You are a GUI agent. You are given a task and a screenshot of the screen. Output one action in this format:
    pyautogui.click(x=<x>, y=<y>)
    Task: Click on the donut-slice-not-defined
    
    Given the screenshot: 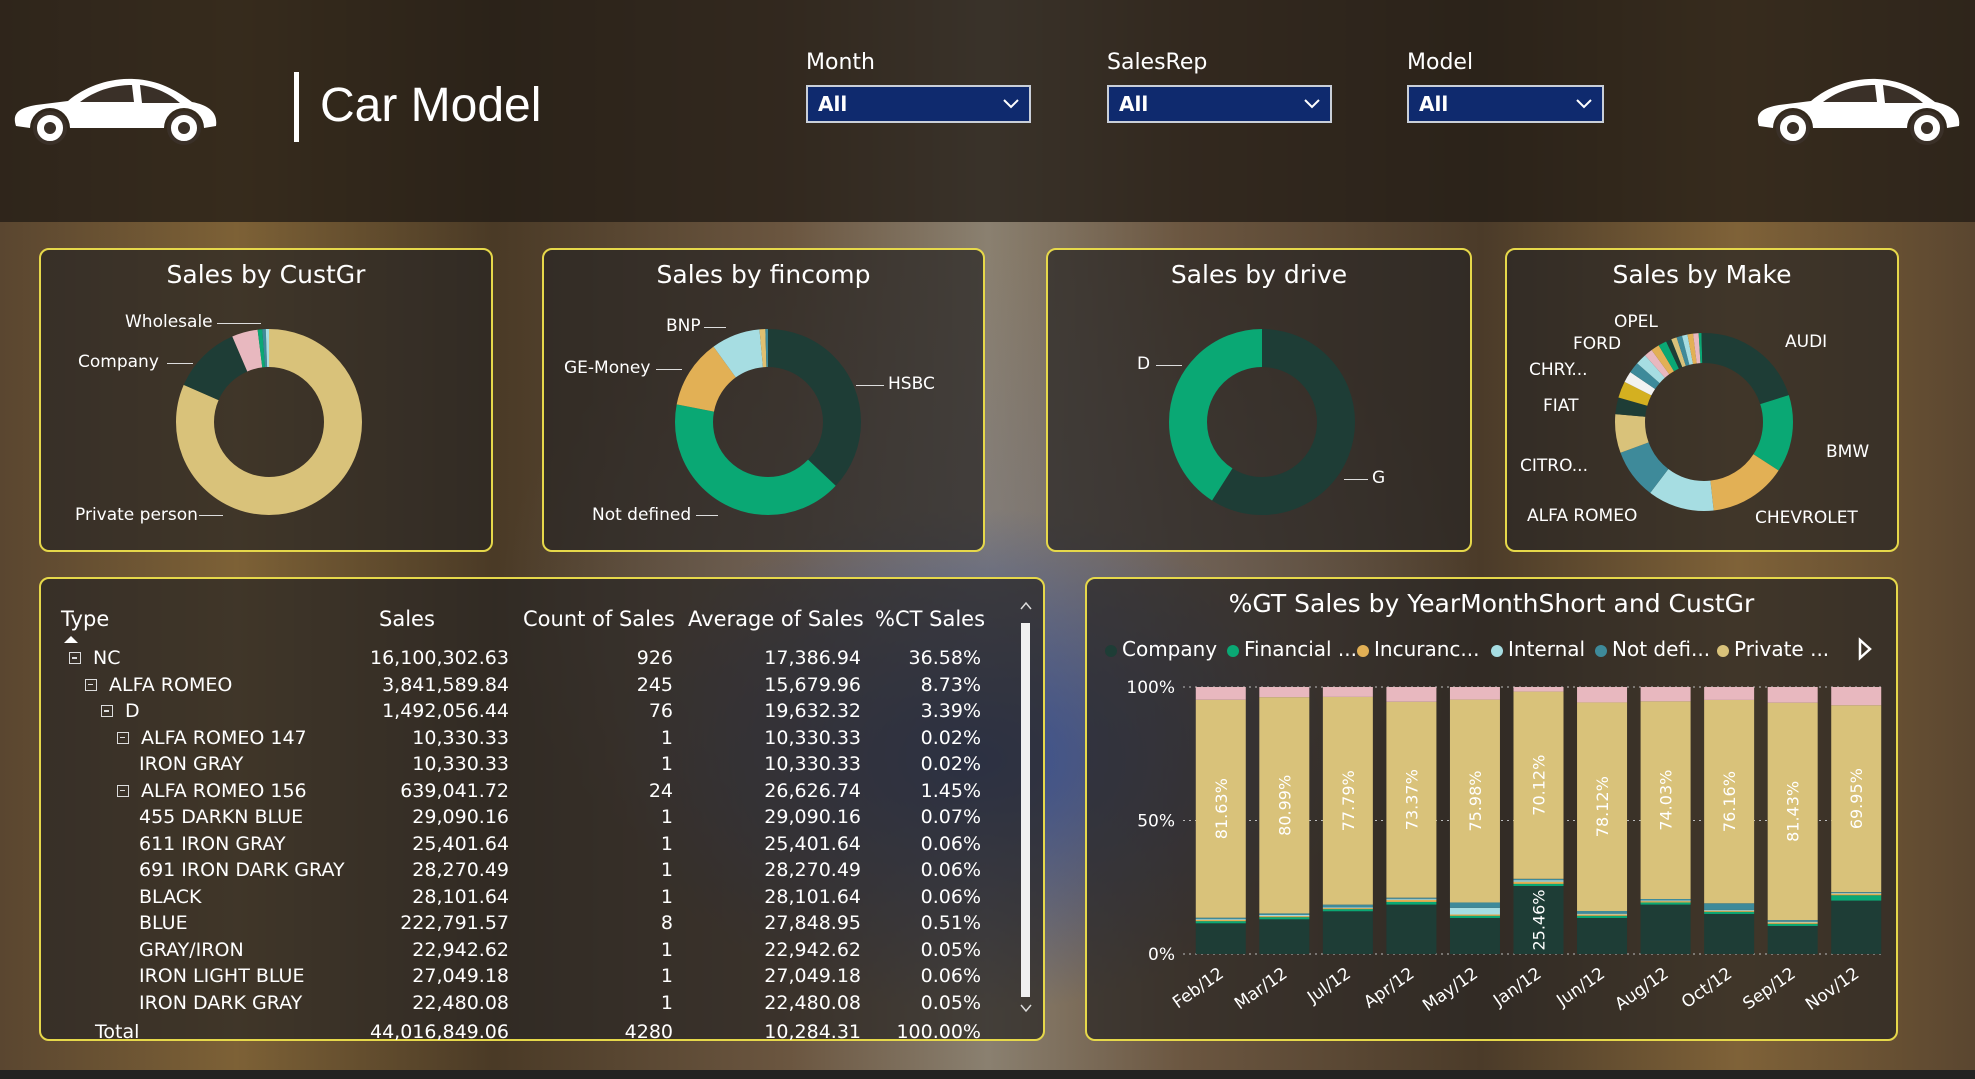 What is the action you would take?
    pyautogui.click(x=768, y=422)
    